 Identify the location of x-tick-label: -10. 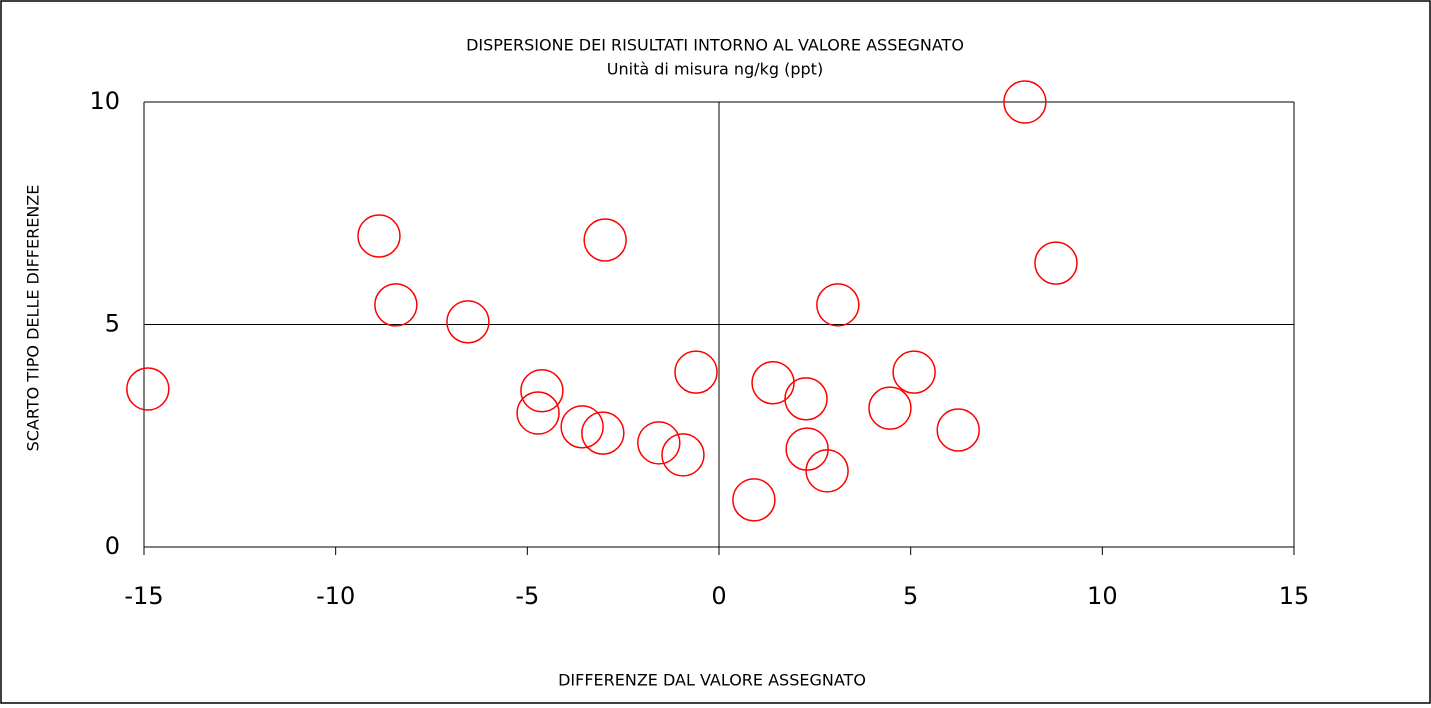
(335, 596).